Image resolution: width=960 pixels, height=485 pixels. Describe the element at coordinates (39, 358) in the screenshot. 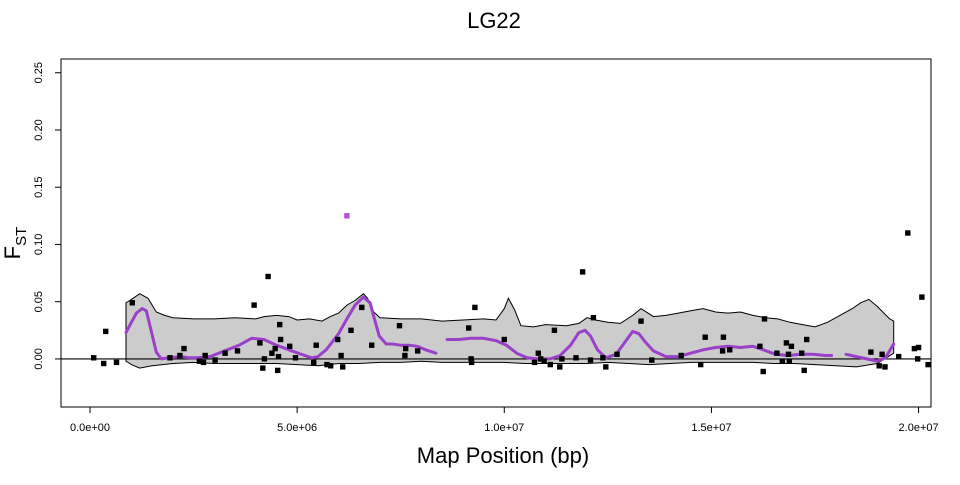

I see `y-tick-label: 0.00` at that location.